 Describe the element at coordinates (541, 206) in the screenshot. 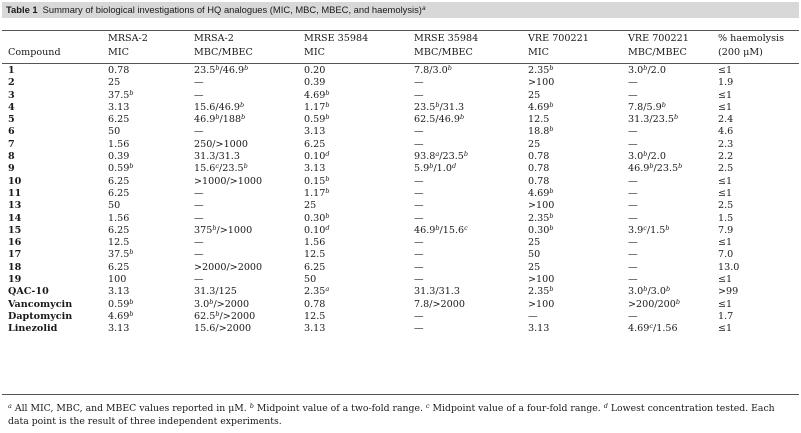

I see `table-cell: >100` at that location.